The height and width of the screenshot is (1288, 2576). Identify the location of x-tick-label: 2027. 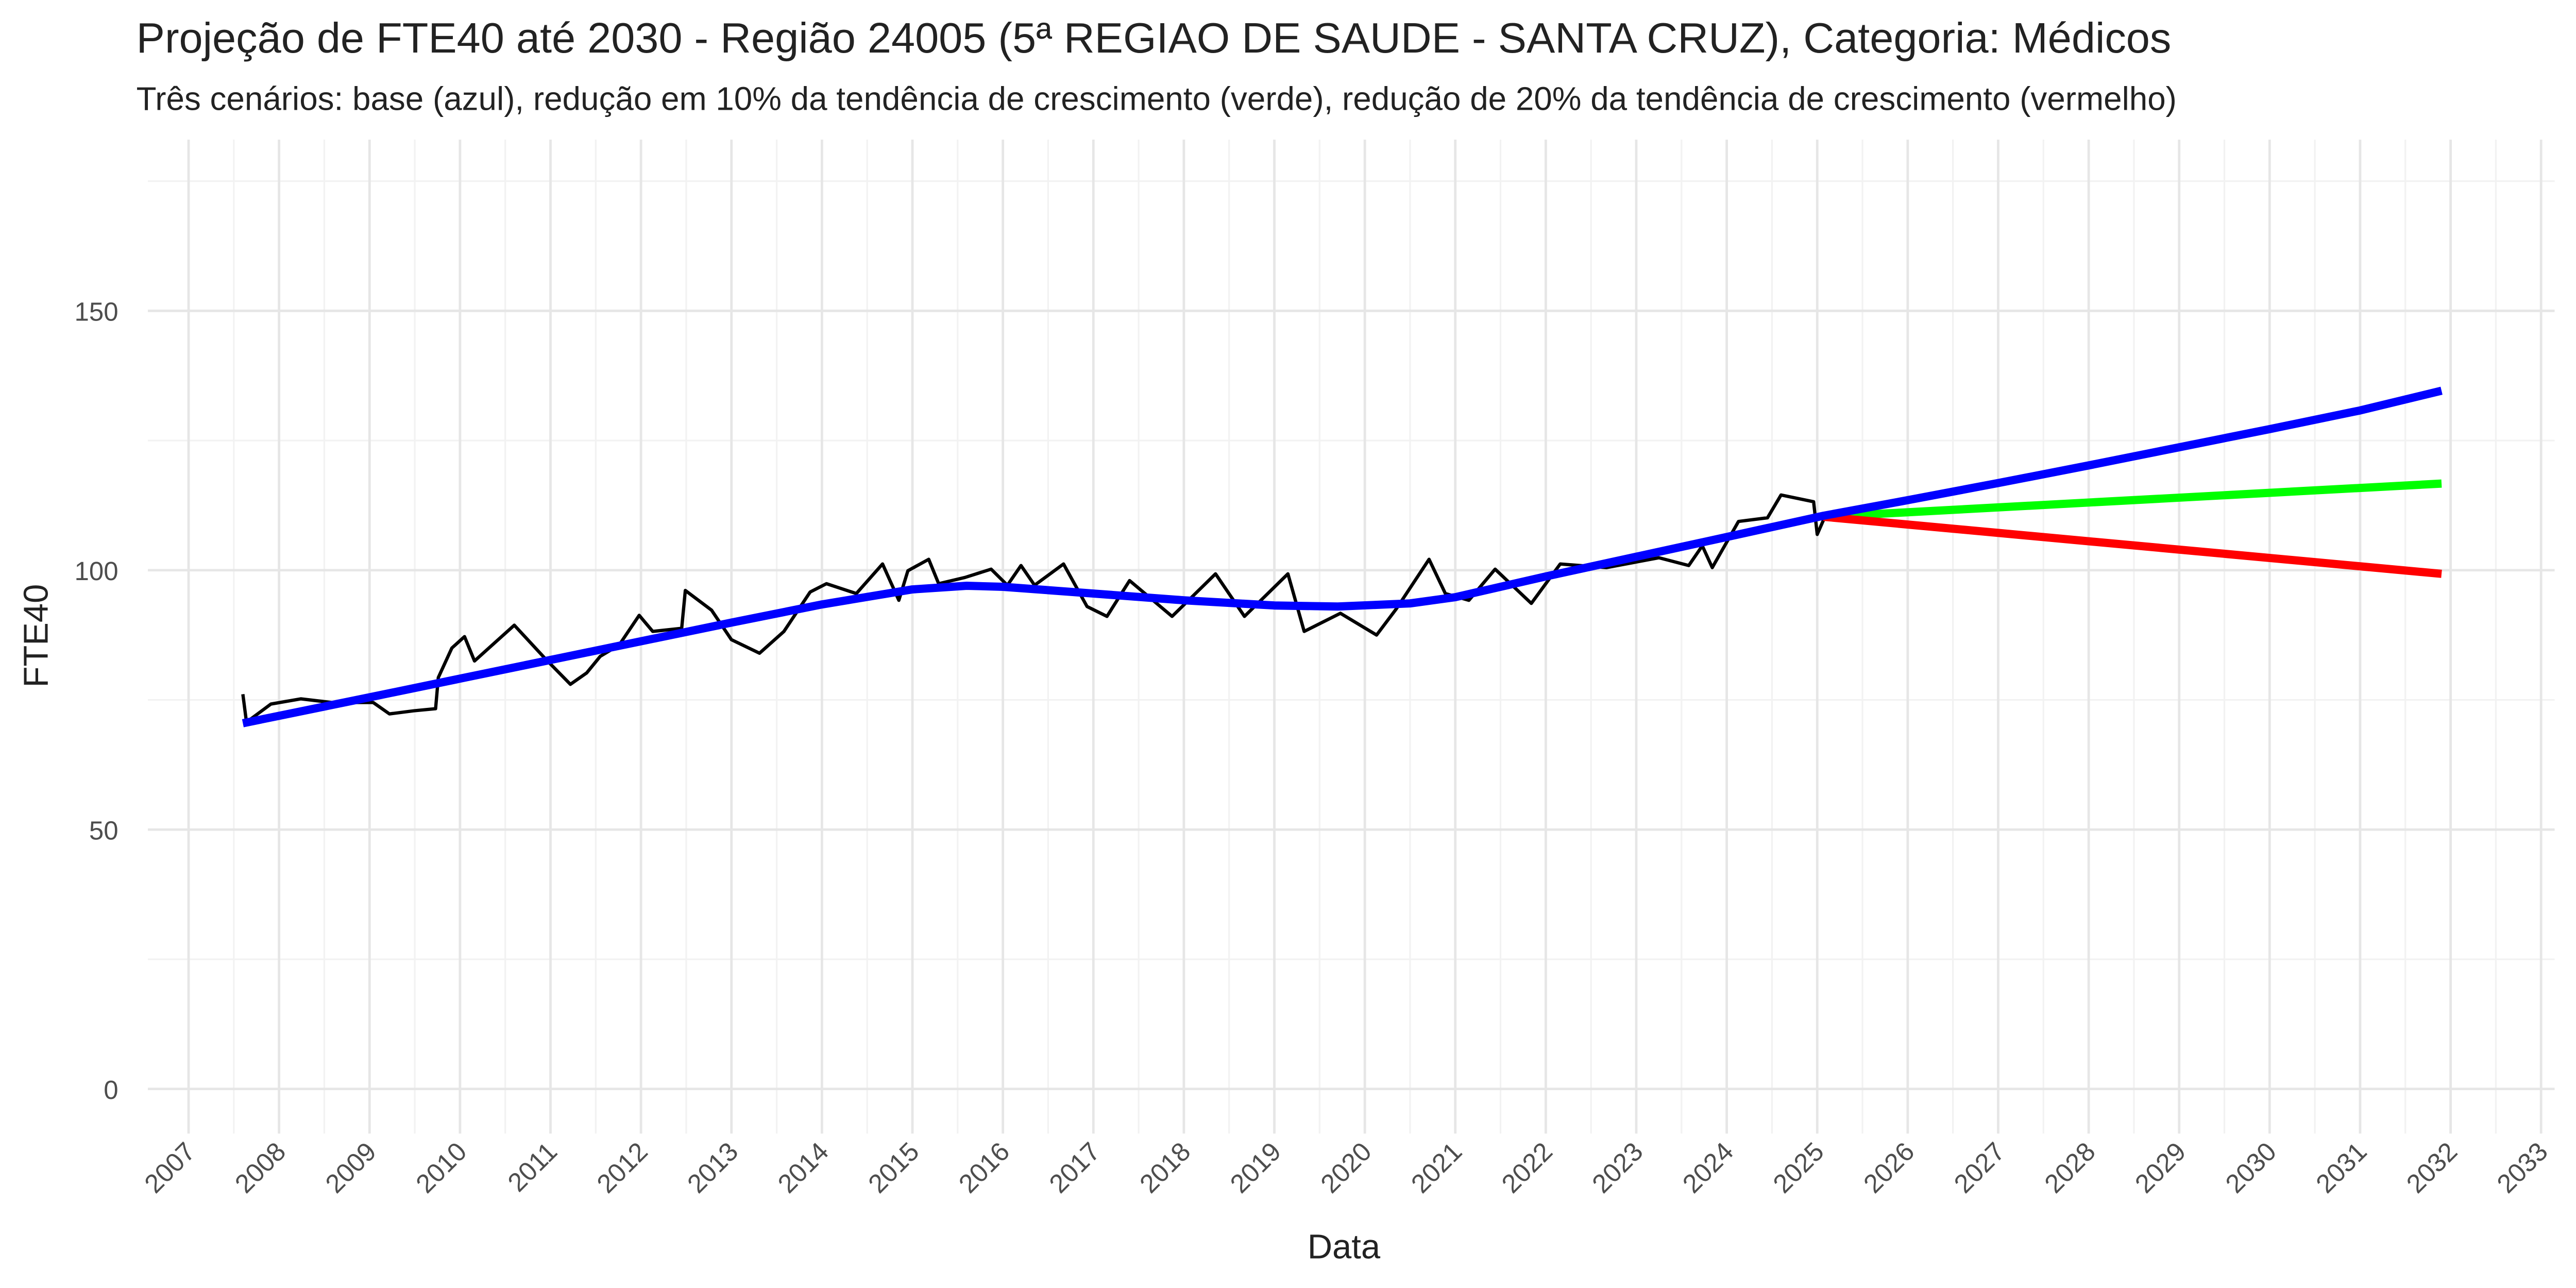
(1979, 1168).